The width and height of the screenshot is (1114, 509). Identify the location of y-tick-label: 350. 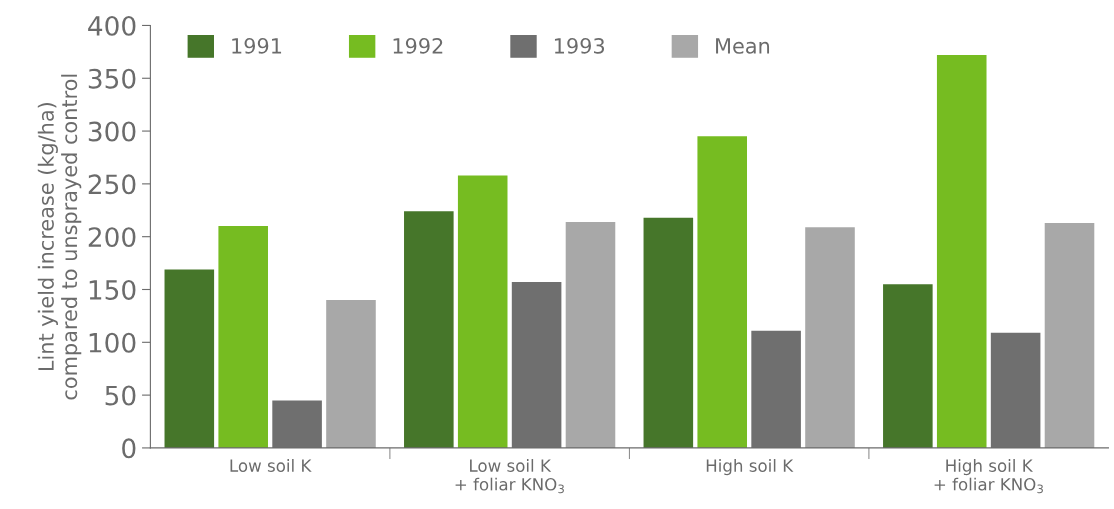
(112, 78).